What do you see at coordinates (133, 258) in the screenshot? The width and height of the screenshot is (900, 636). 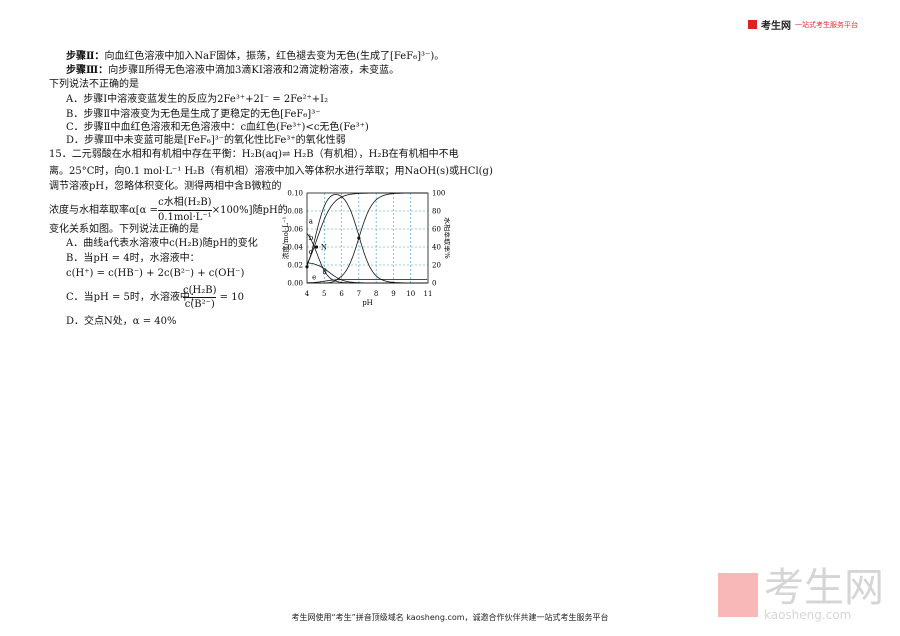 I see `q15-option-b: B．当pH = 4时，水溶液中：` at bounding box center [133, 258].